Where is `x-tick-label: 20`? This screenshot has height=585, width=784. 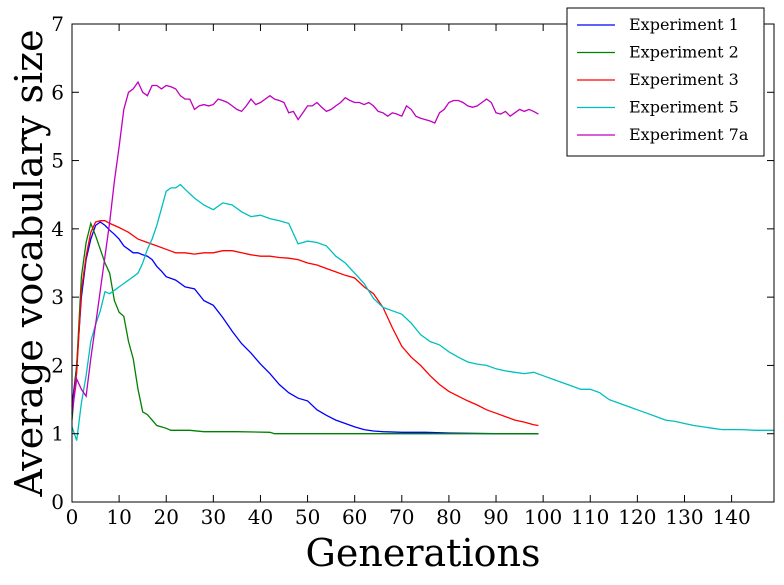
x-tick-label: 20 is located at coordinates (166, 517).